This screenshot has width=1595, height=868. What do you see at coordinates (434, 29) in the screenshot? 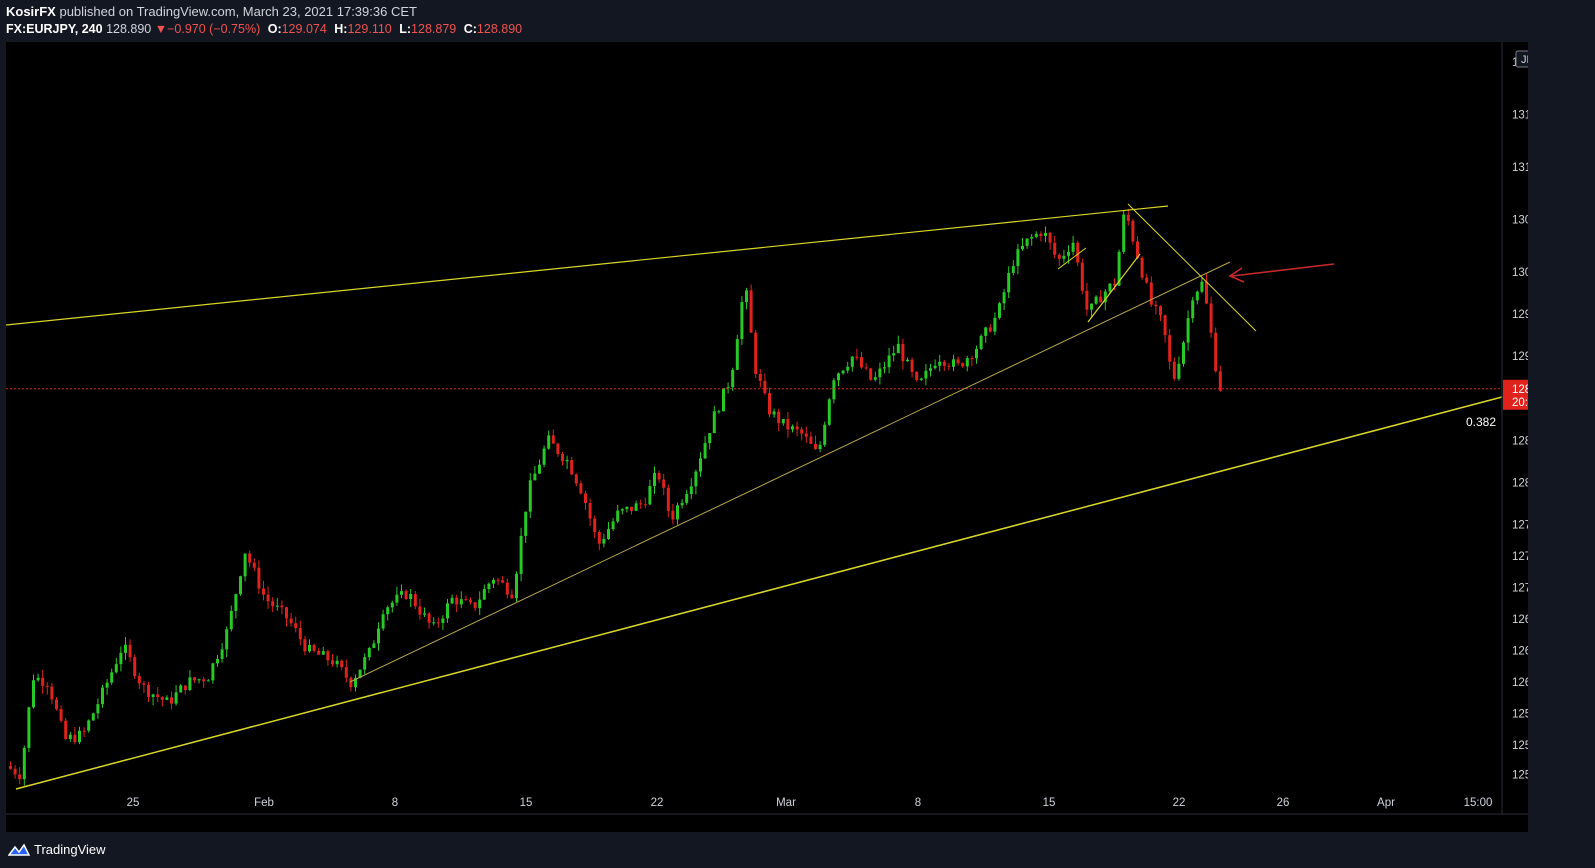
I see `low-value: 128.879` at bounding box center [434, 29].